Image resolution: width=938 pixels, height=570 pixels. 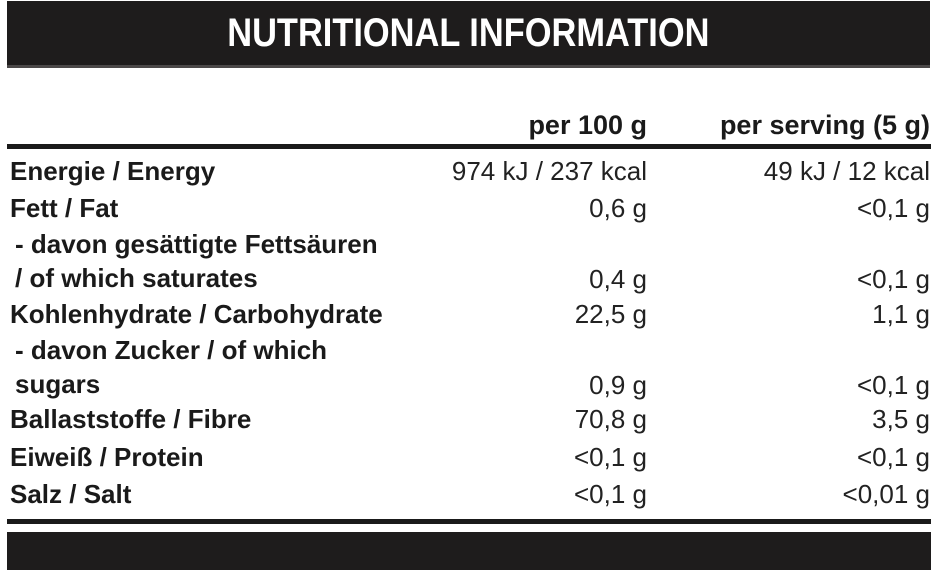 I want to click on footer-bar, so click(x=469, y=551).